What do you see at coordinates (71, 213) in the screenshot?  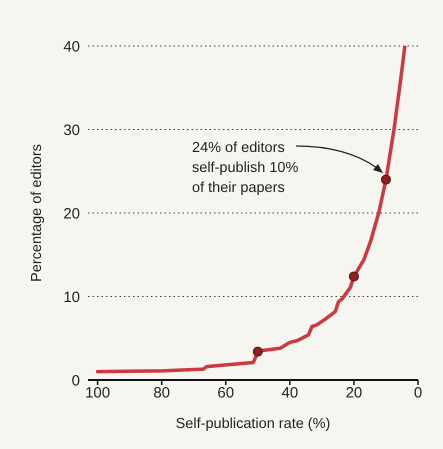 I see `y-tick-label: 20` at bounding box center [71, 213].